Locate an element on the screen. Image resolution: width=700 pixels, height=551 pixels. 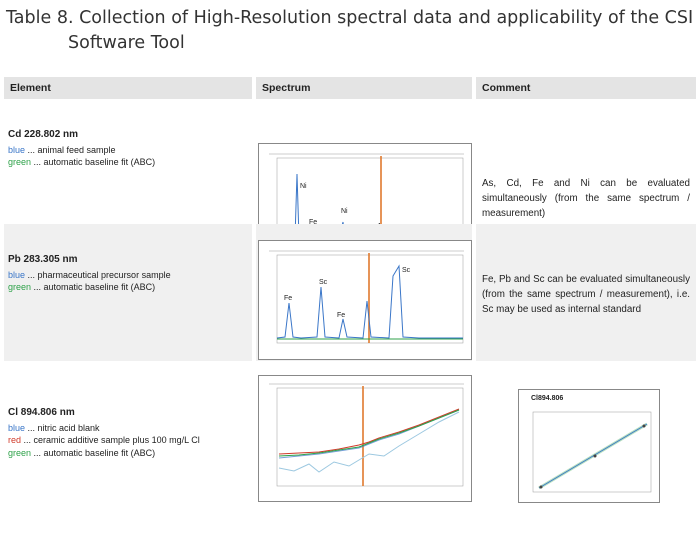
legend-line: blue ... pharmaceutical precursor sample is located at coordinates (89, 274).